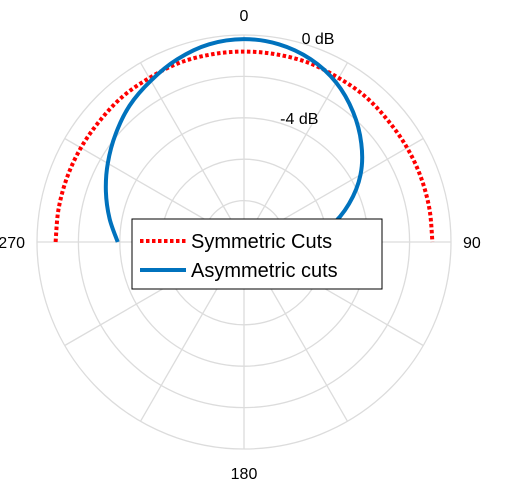  Describe the element at coordinates (299, 119) in the screenshot. I see `radial-tick-label: -4 dB` at that location.